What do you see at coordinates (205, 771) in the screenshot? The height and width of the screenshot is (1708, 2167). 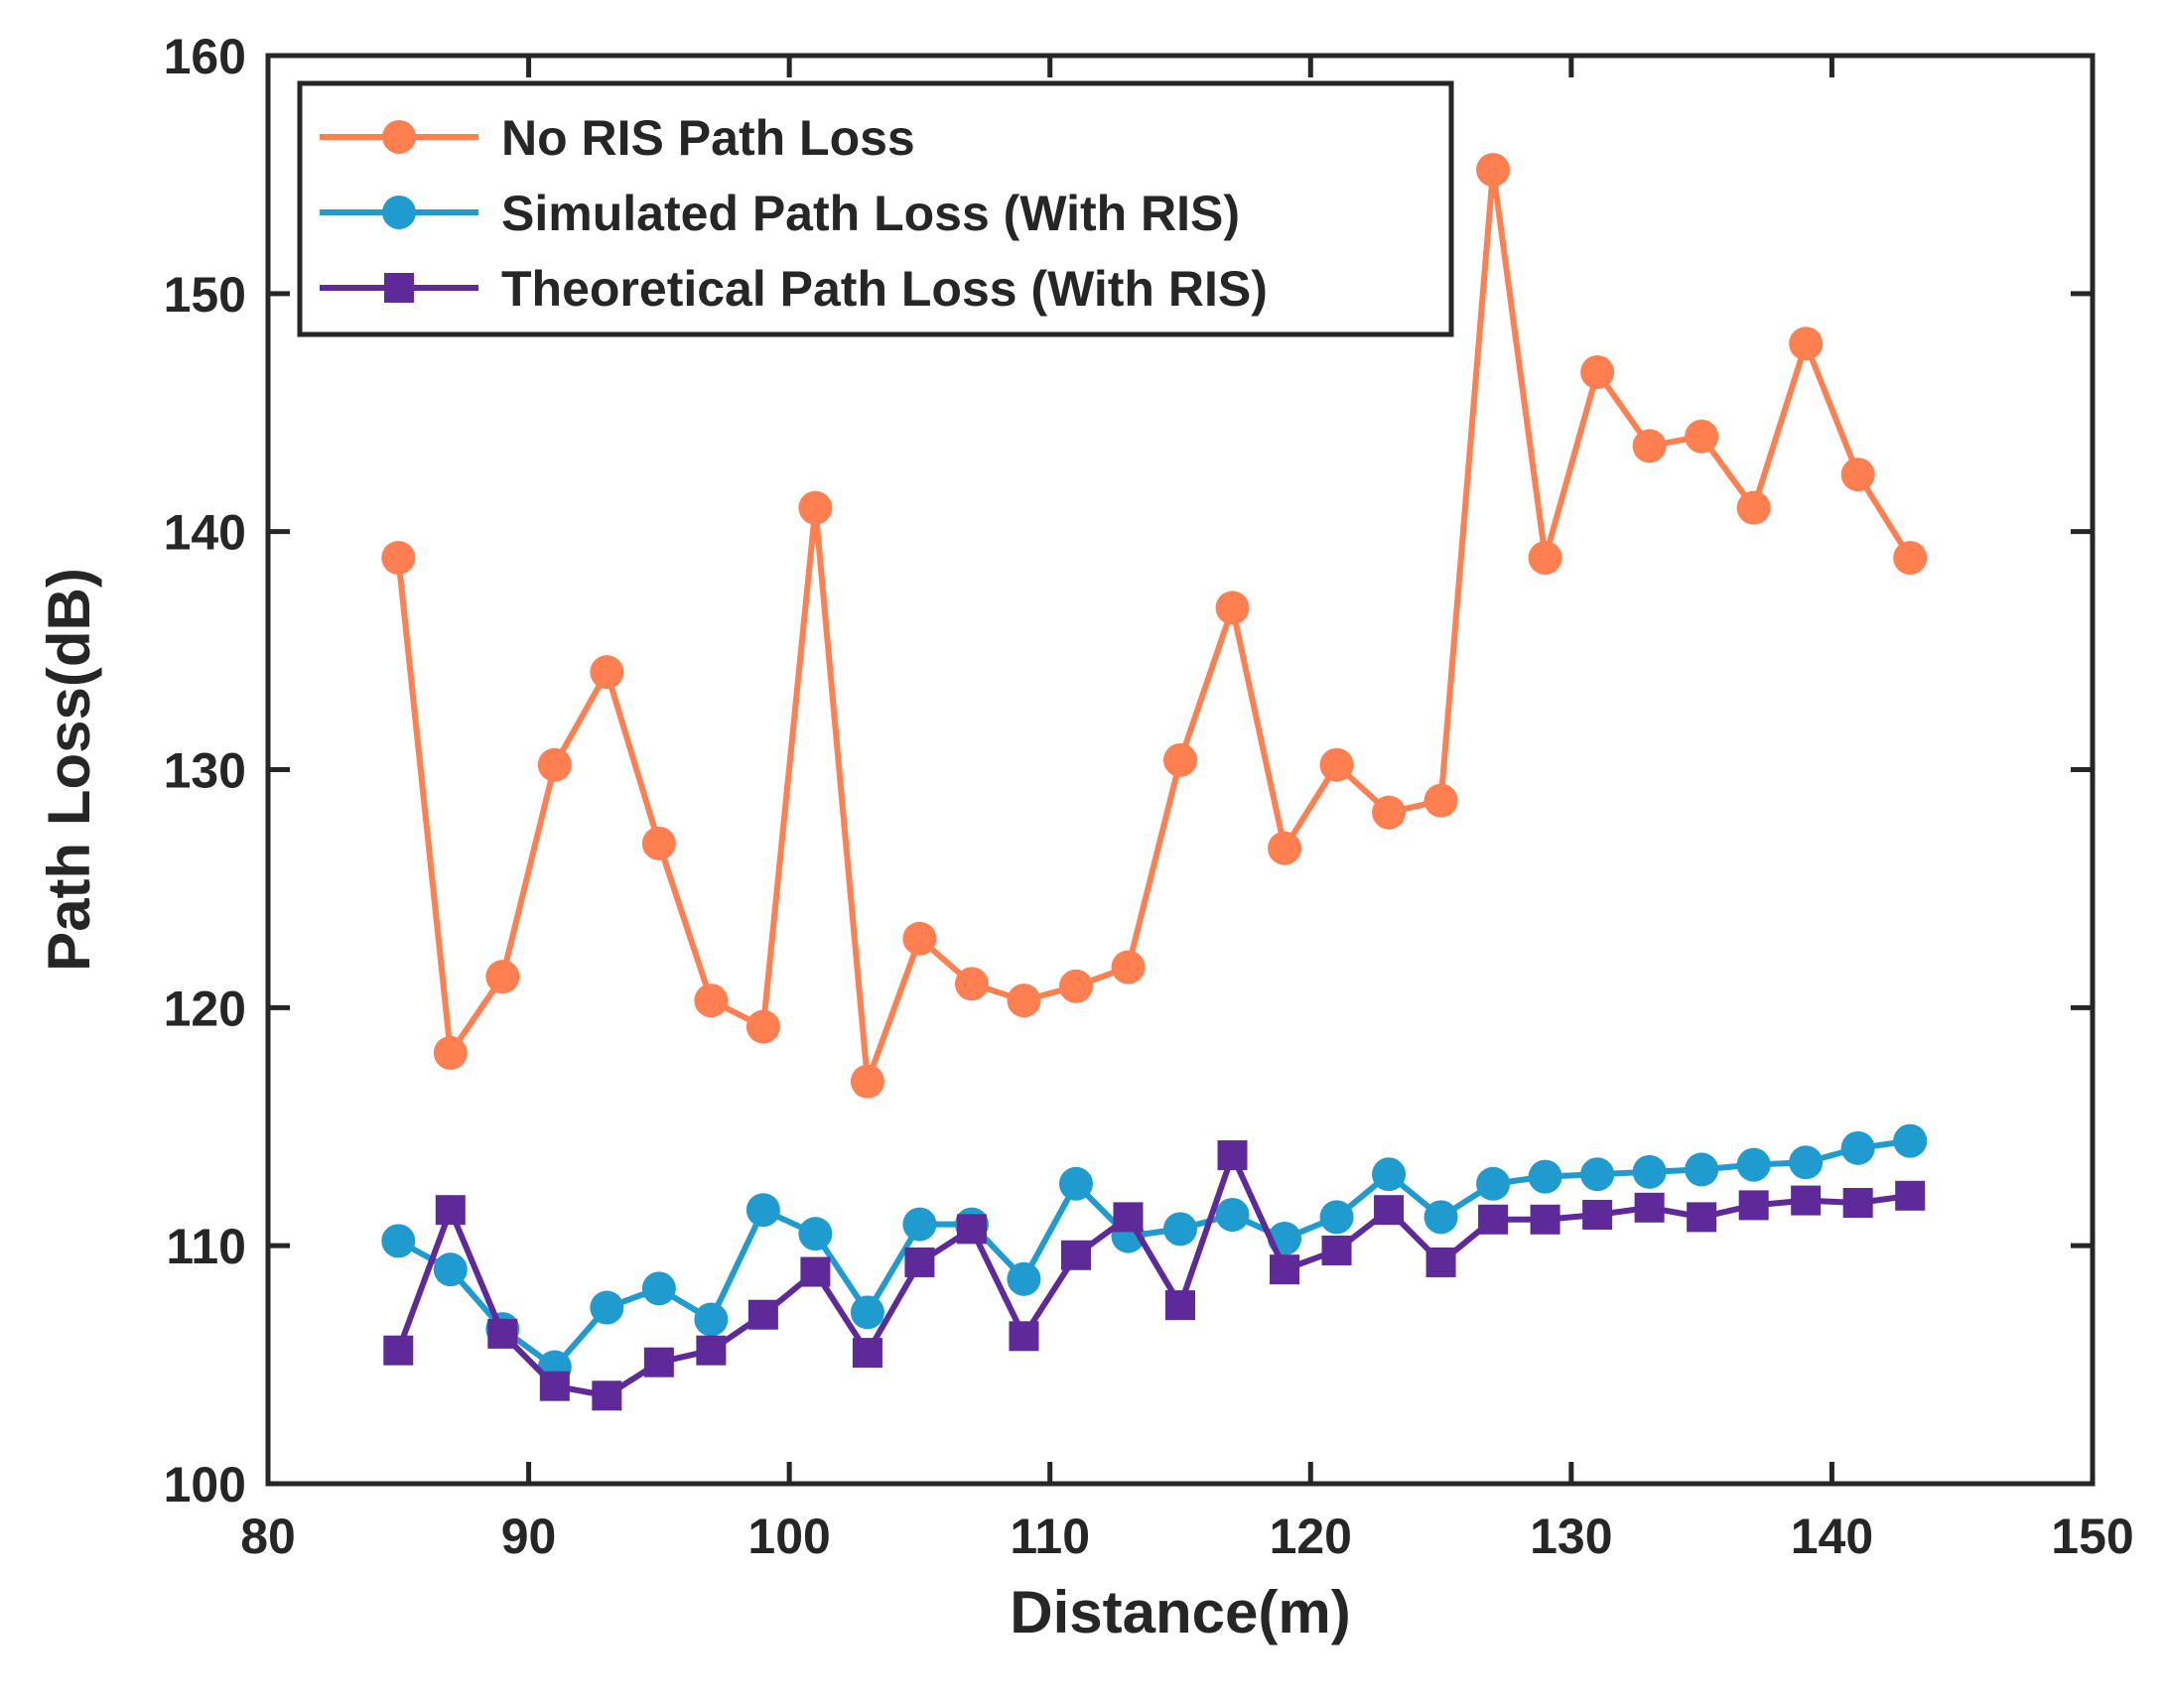 I see `y-tick-label: 130` at bounding box center [205, 771].